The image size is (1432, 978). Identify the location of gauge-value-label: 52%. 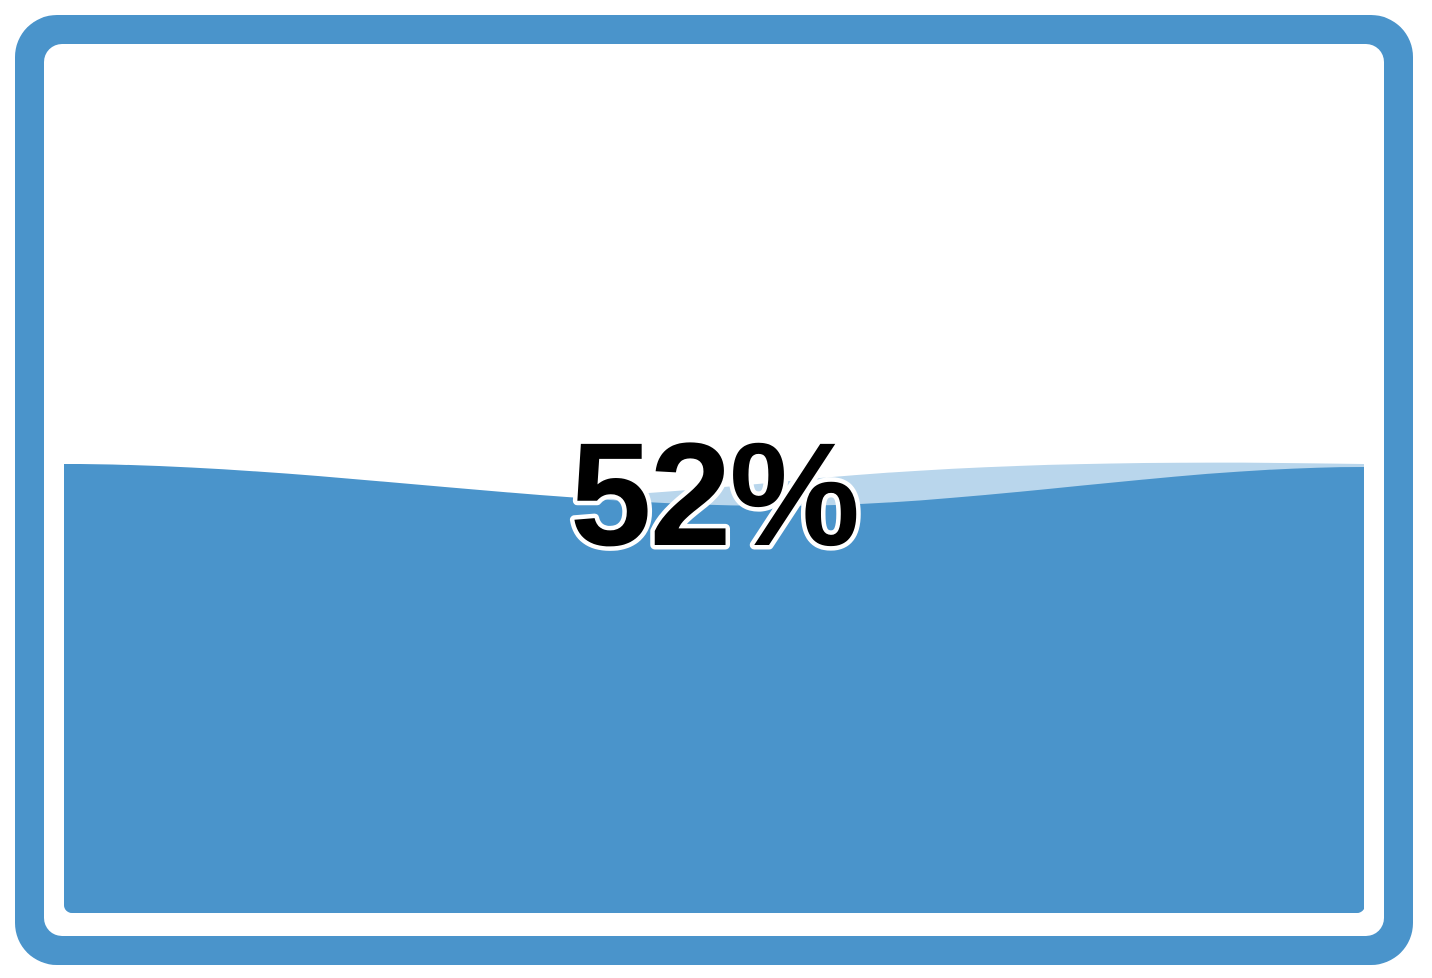
(714, 495).